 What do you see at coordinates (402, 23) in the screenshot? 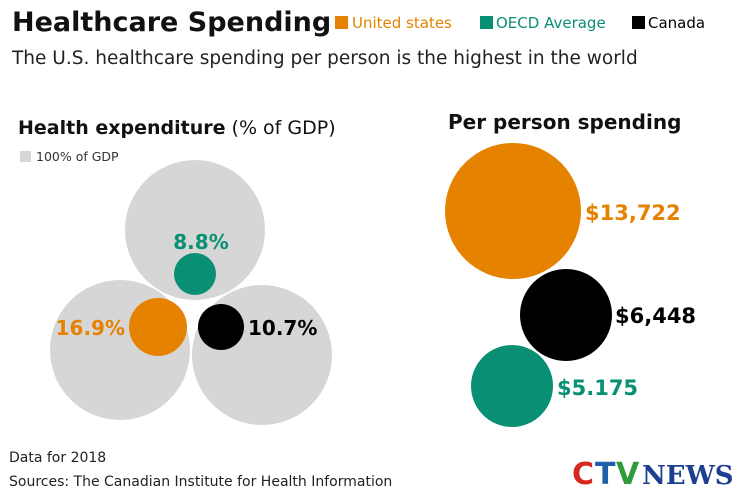
I see `legend-label-us: United states` at bounding box center [402, 23].